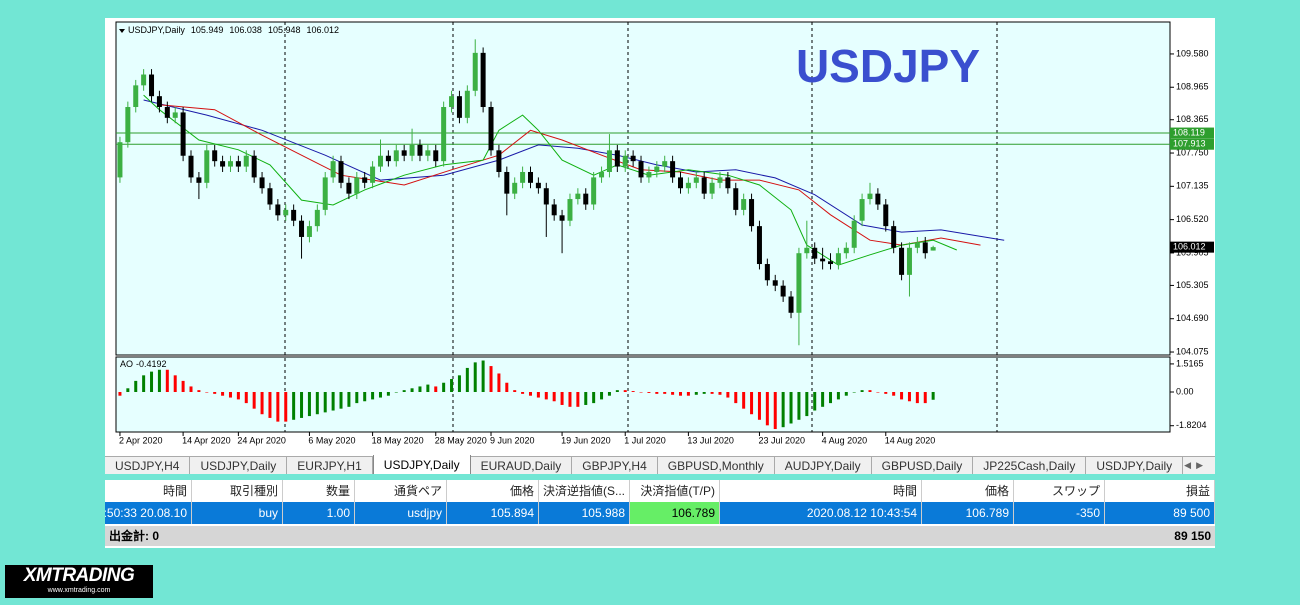 This screenshot has height=605, width=1300. I want to click on table-cell: 取引種別, so click(237, 491).